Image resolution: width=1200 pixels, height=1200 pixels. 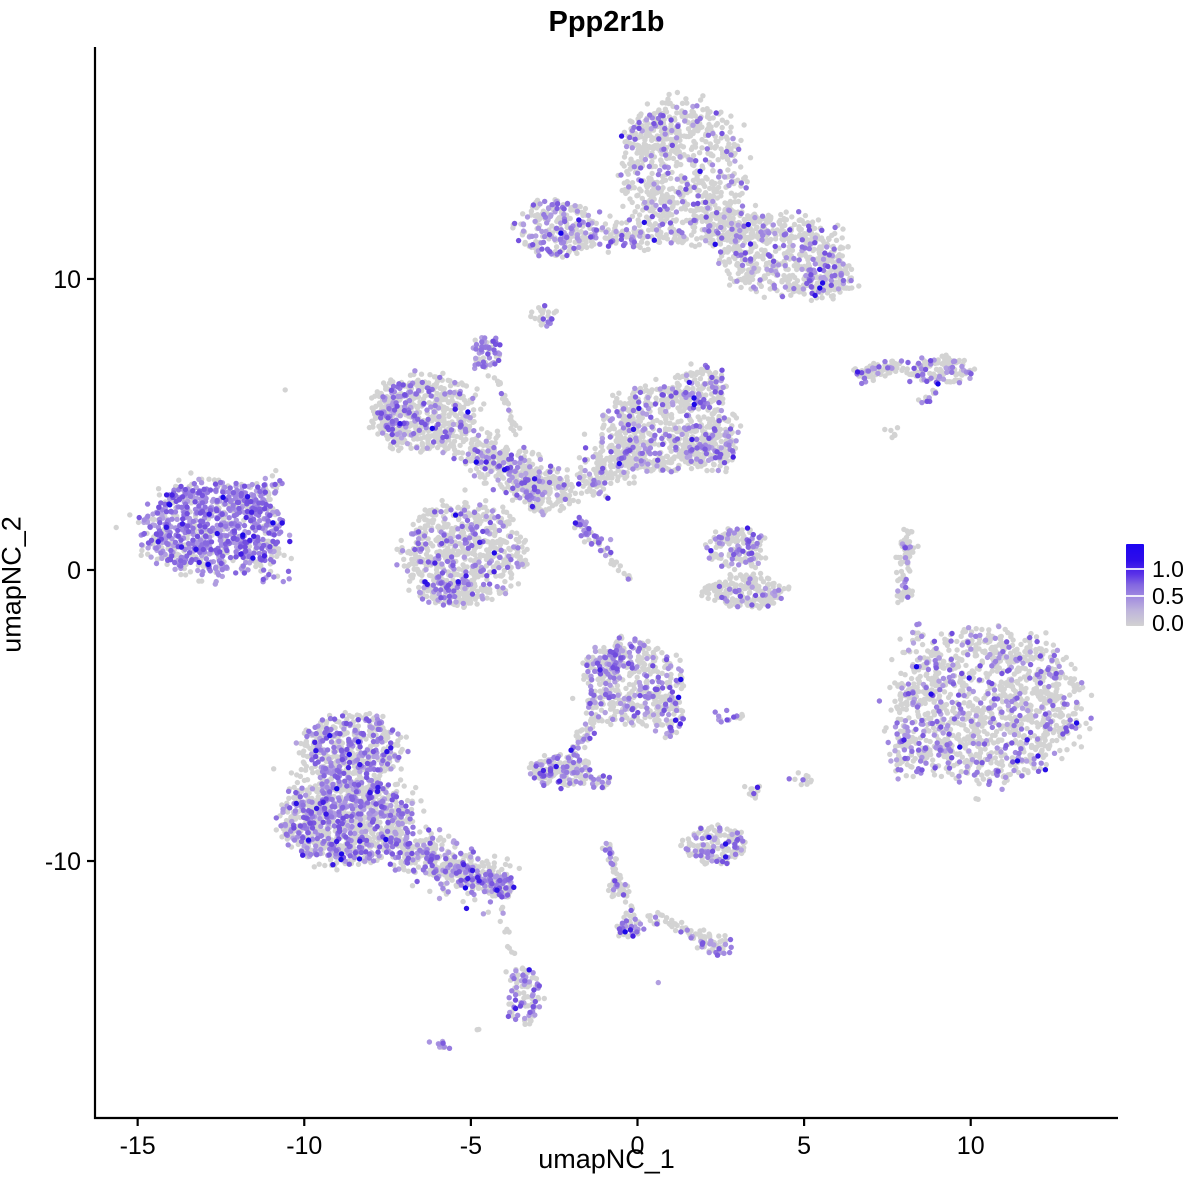 What do you see at coordinates (638, 1146) in the screenshot?
I see `x-tick-label: 0` at bounding box center [638, 1146].